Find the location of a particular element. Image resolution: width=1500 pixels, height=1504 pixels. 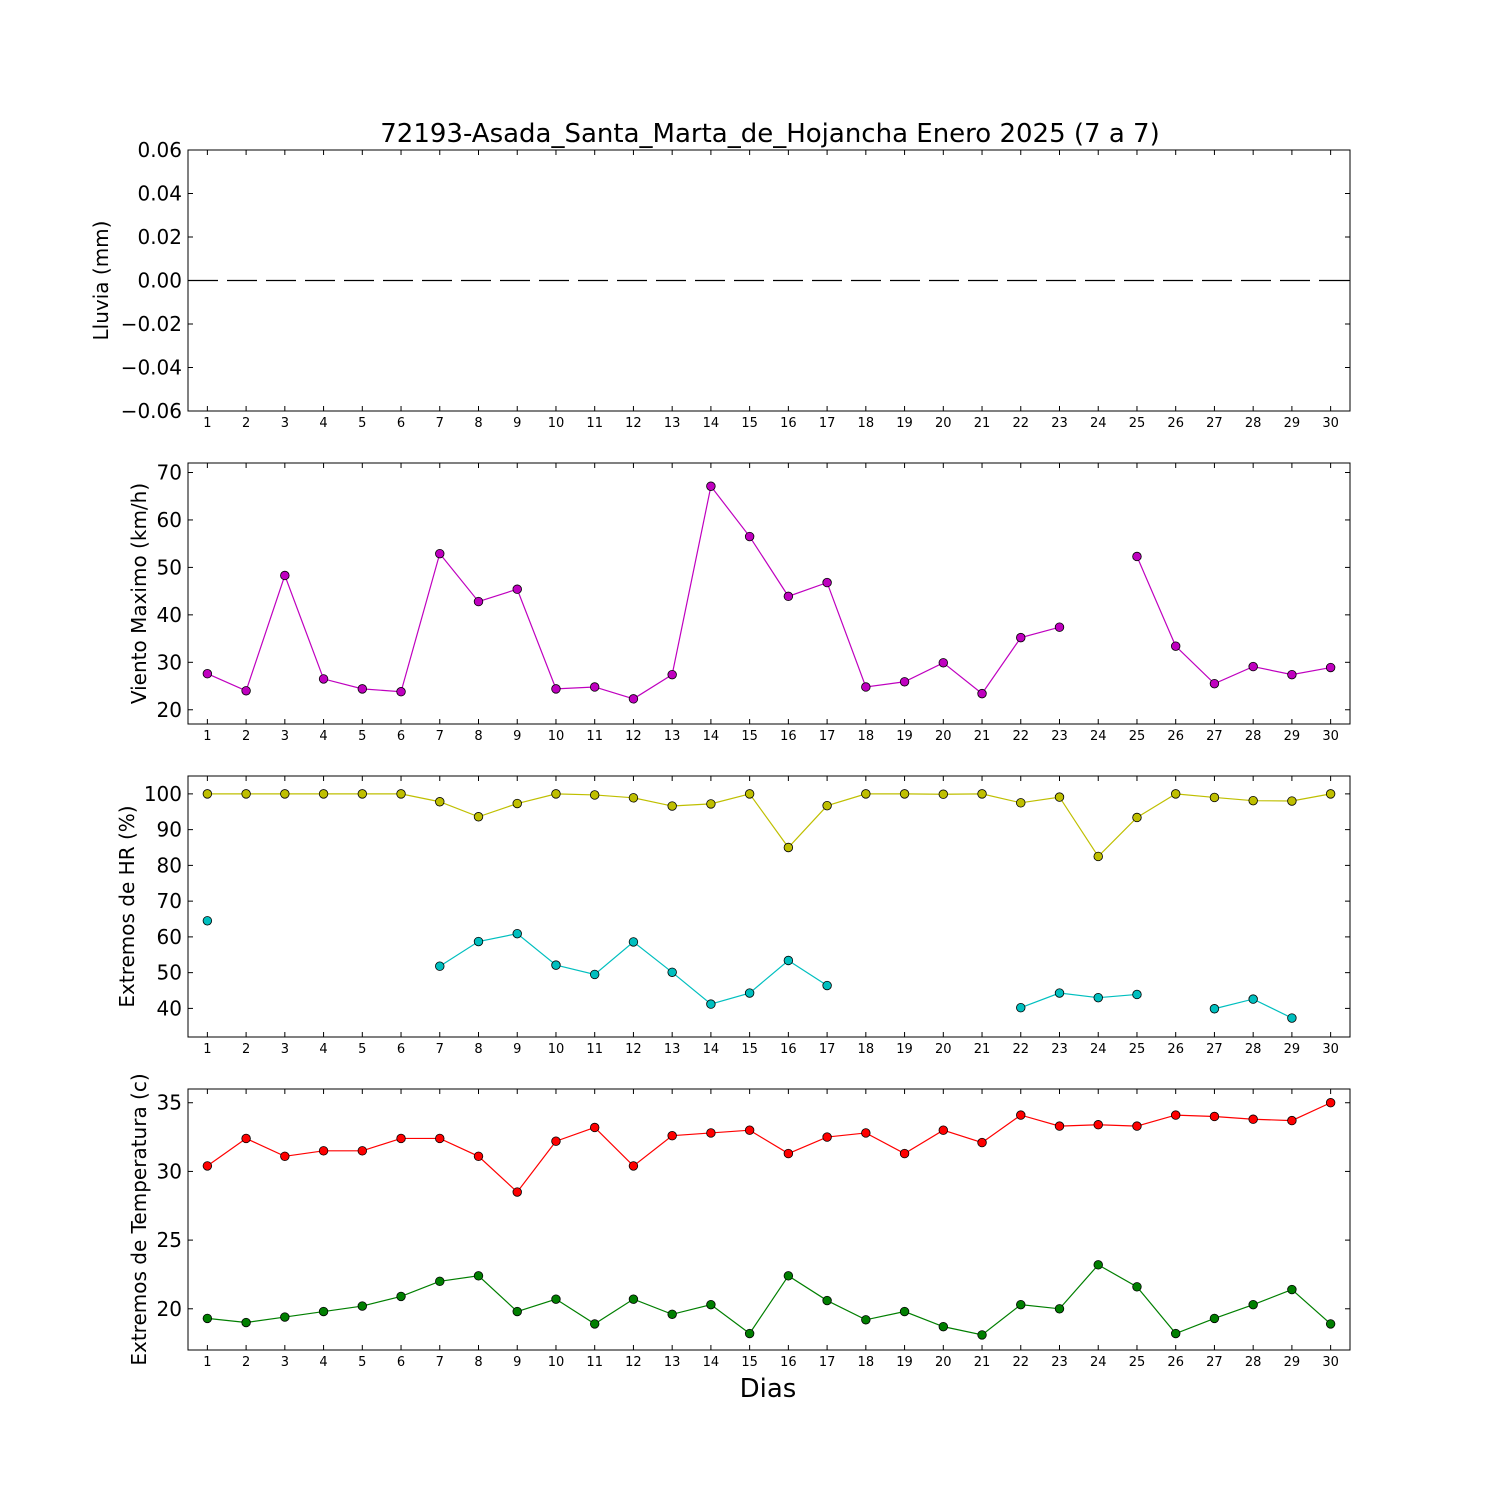

x-tick-label: 27 is located at coordinates (1214, 736).